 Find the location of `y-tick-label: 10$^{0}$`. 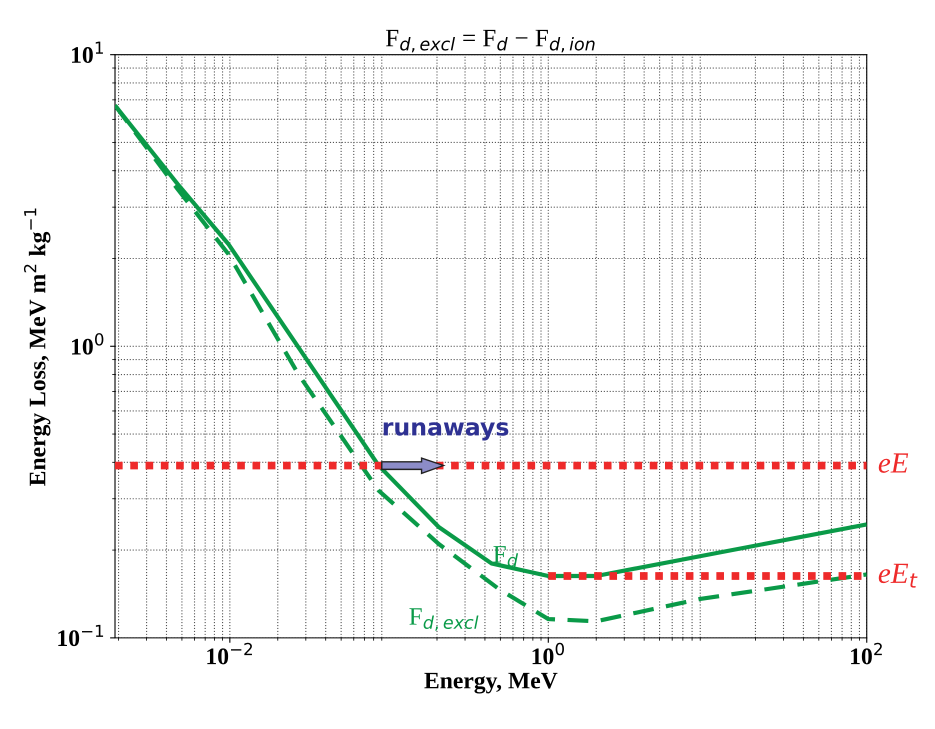

y-tick-label: 10$^{0}$ is located at coordinates (88, 344).